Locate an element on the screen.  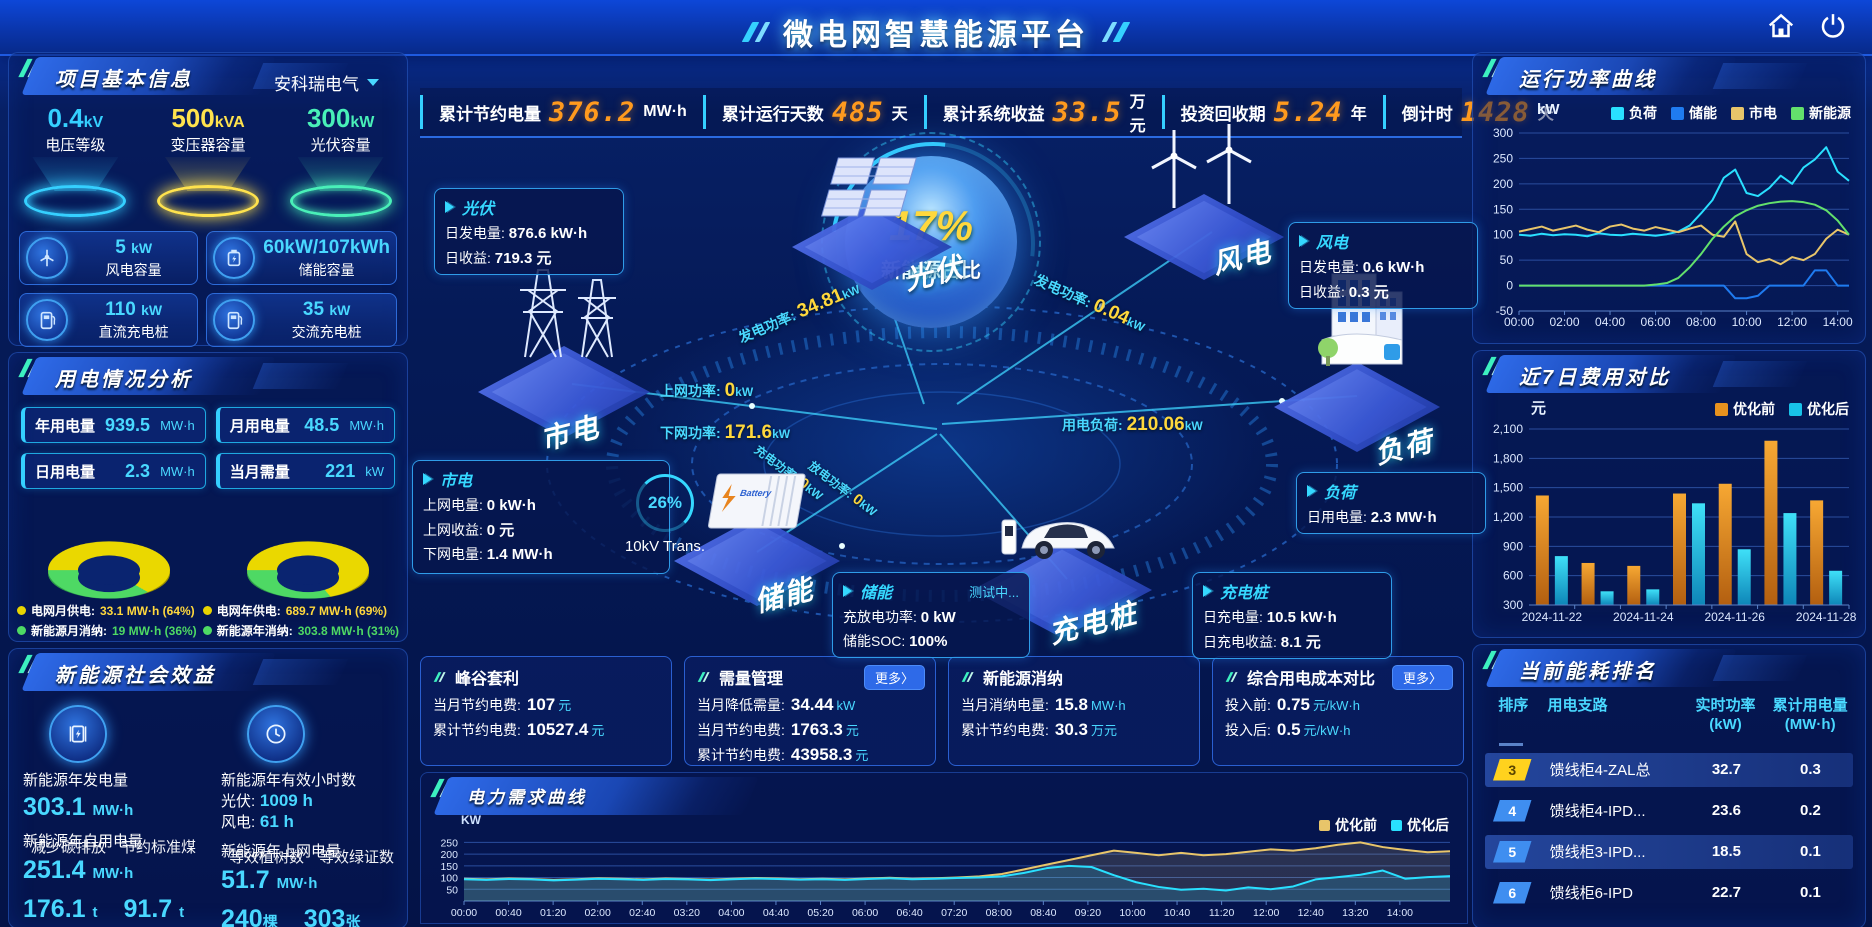
svg-text: 2024-11-22 is located at coordinates (1552, 617).